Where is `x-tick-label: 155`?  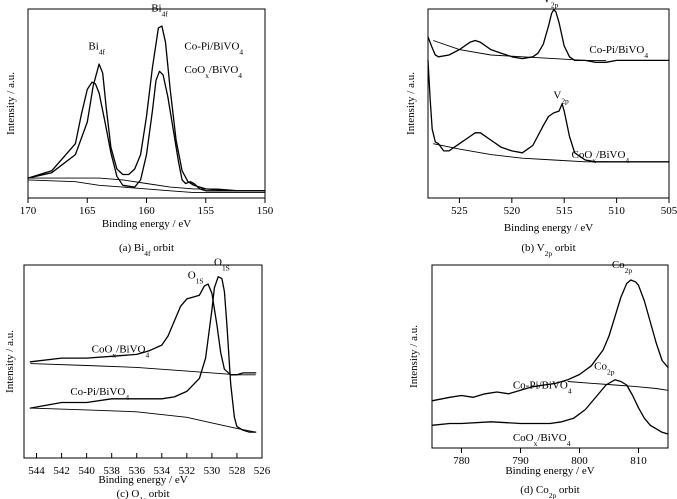 x-tick-label: 155 is located at coordinates (206, 211).